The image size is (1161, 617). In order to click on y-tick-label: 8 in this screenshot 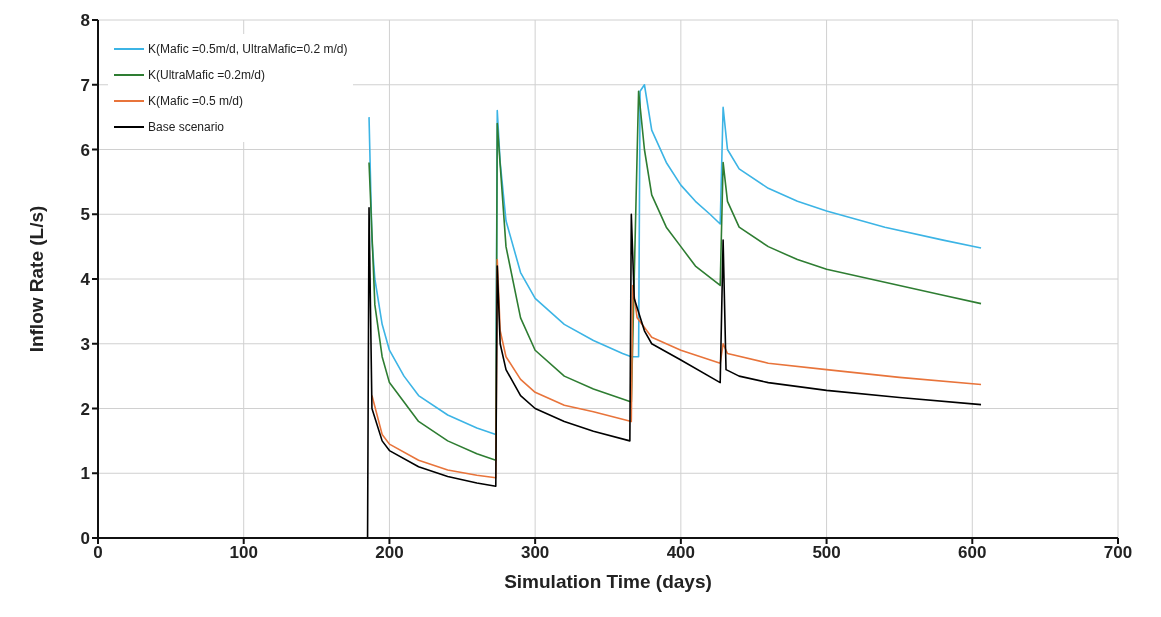, I will do `click(85, 21)`.